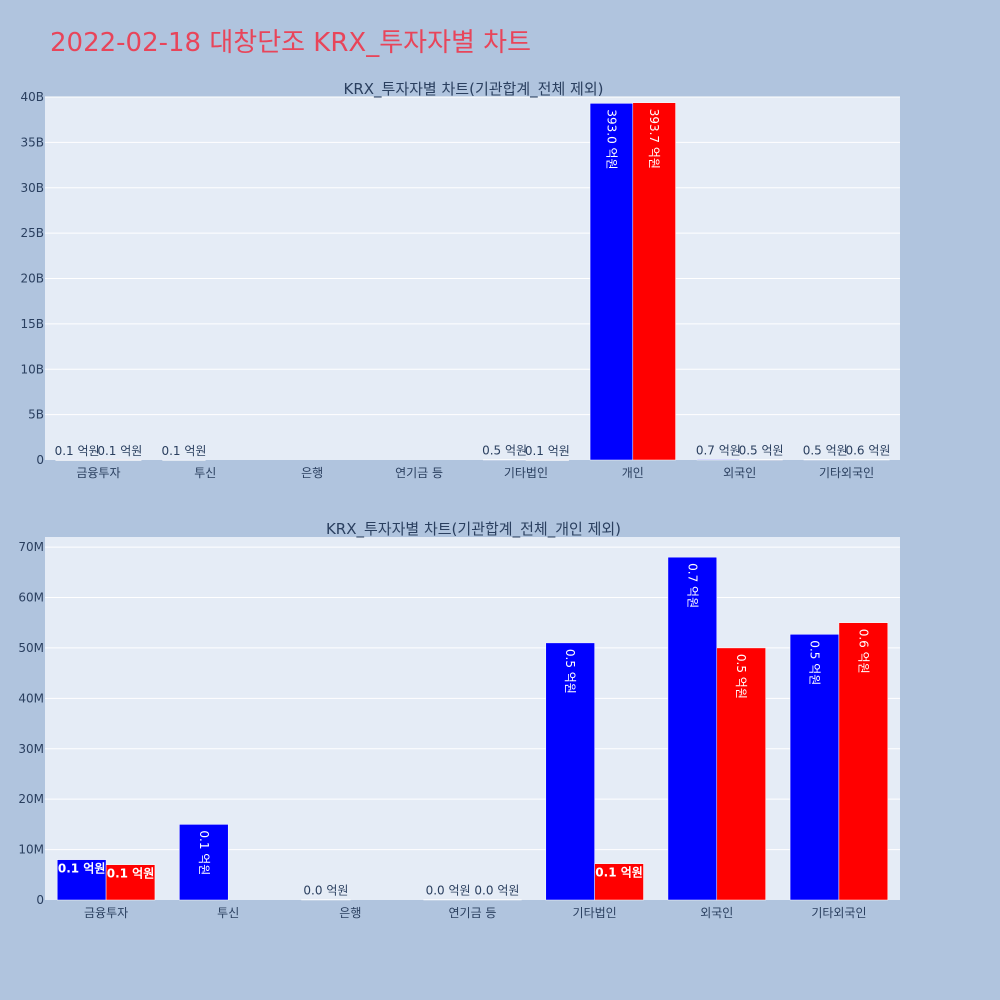 The height and width of the screenshot is (1000, 1000). I want to click on page-title: 2022-02-18 대창단조 KRX_투자자별 차트, so click(291, 43).